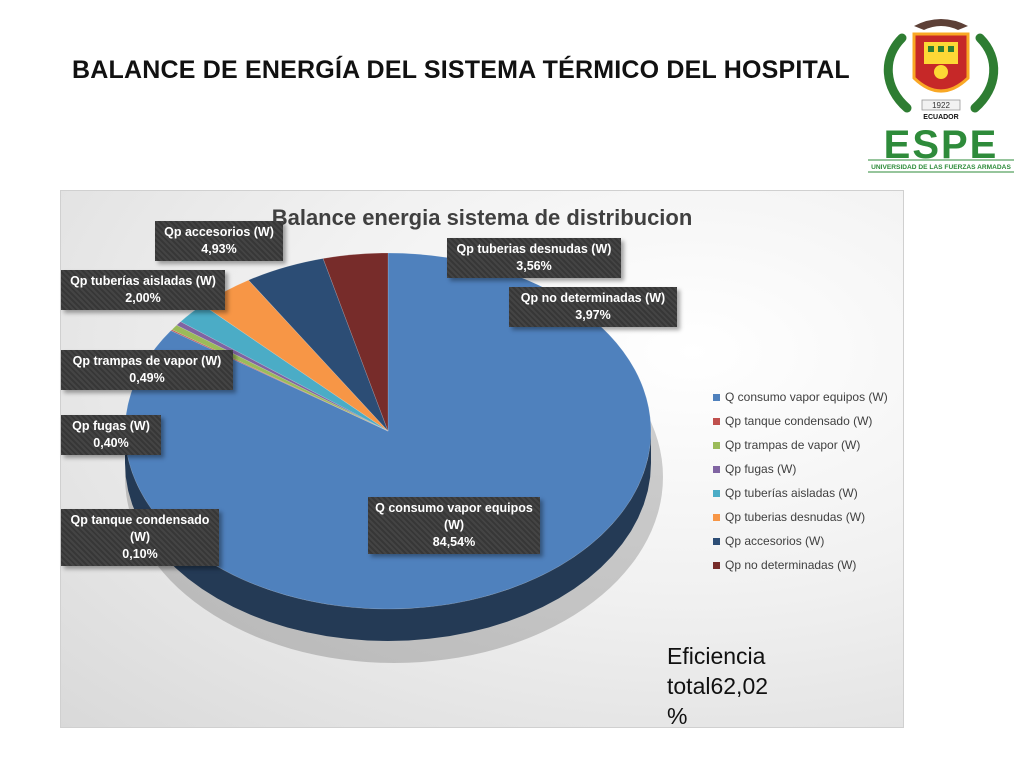 The height and width of the screenshot is (768, 1024). Describe the element at coordinates (795, 517) in the screenshot. I see `legend-label: Qp tuberias desnudas (W)` at that location.